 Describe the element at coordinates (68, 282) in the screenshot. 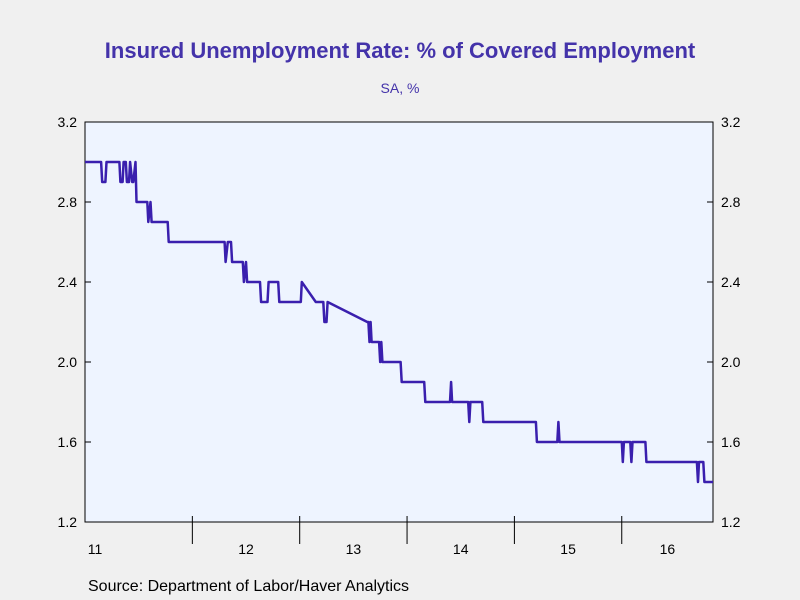

I see `y-tick-label-left: 2.4` at that location.